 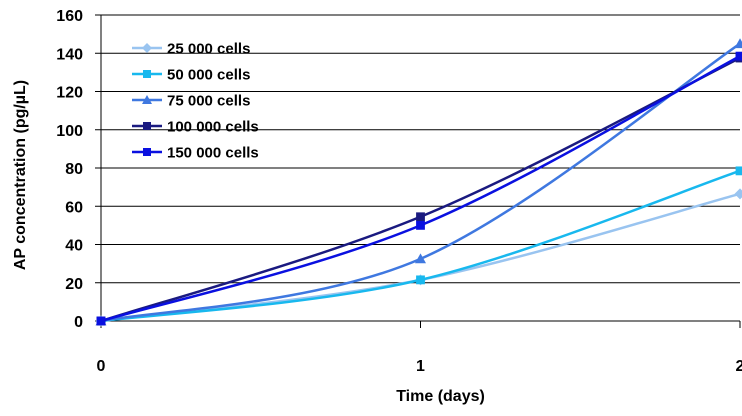 I want to click on legend-item: 75 000 cells, so click(x=191, y=101).